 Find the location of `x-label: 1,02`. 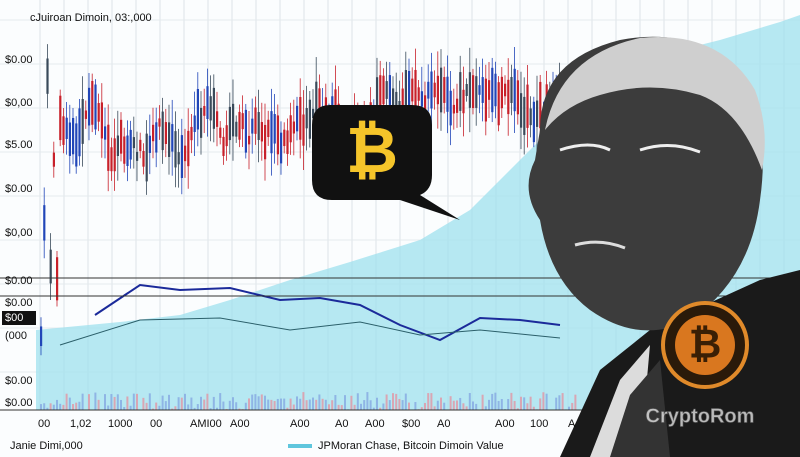

x-label: 1,02 is located at coordinates (80, 424).